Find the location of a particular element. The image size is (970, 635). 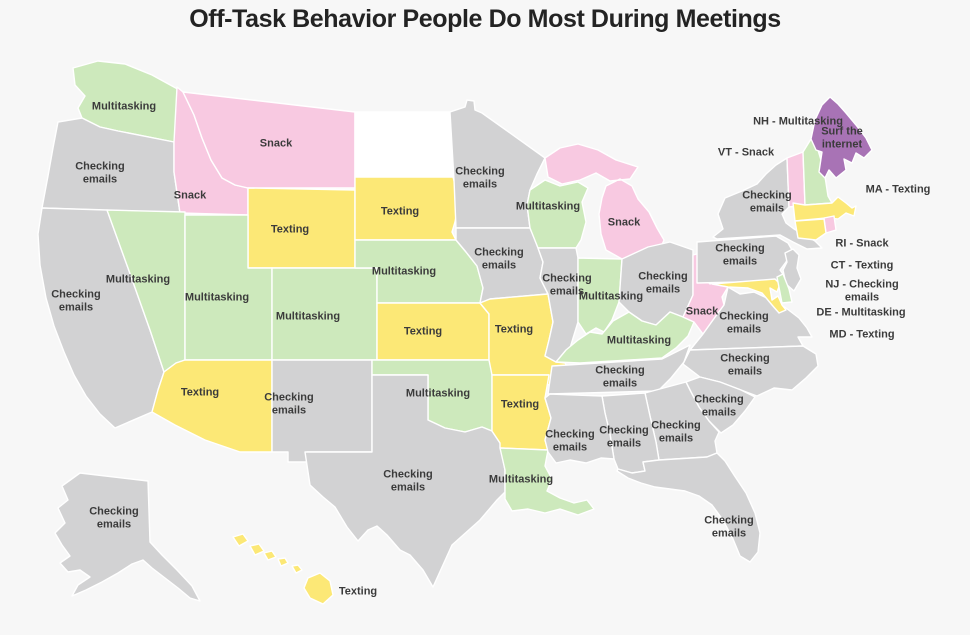

state-az is located at coordinates (212, 406).